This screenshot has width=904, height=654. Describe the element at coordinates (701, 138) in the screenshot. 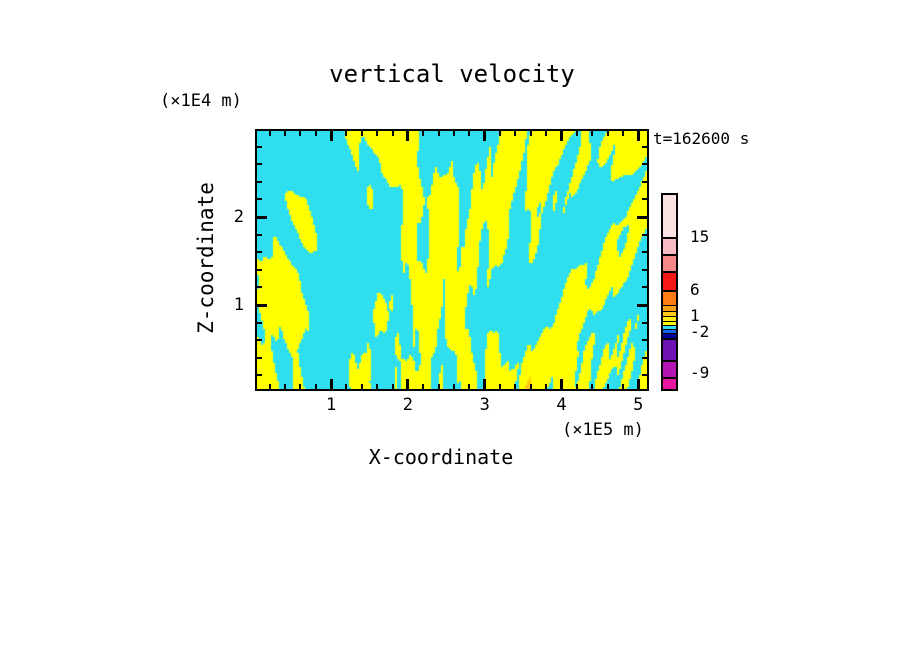

I see `time-annotation: t=162600 s` at that location.